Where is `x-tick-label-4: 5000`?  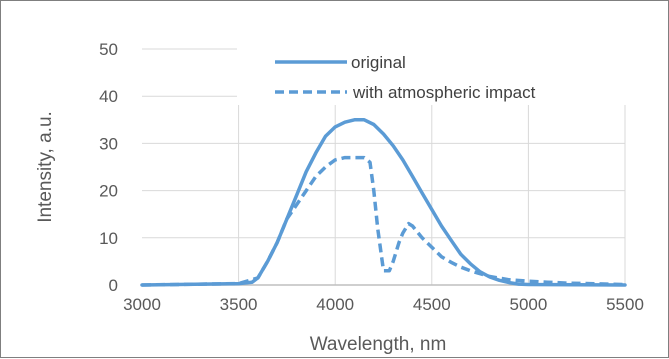
x-tick-label-4: 5000 is located at coordinates (528, 304).